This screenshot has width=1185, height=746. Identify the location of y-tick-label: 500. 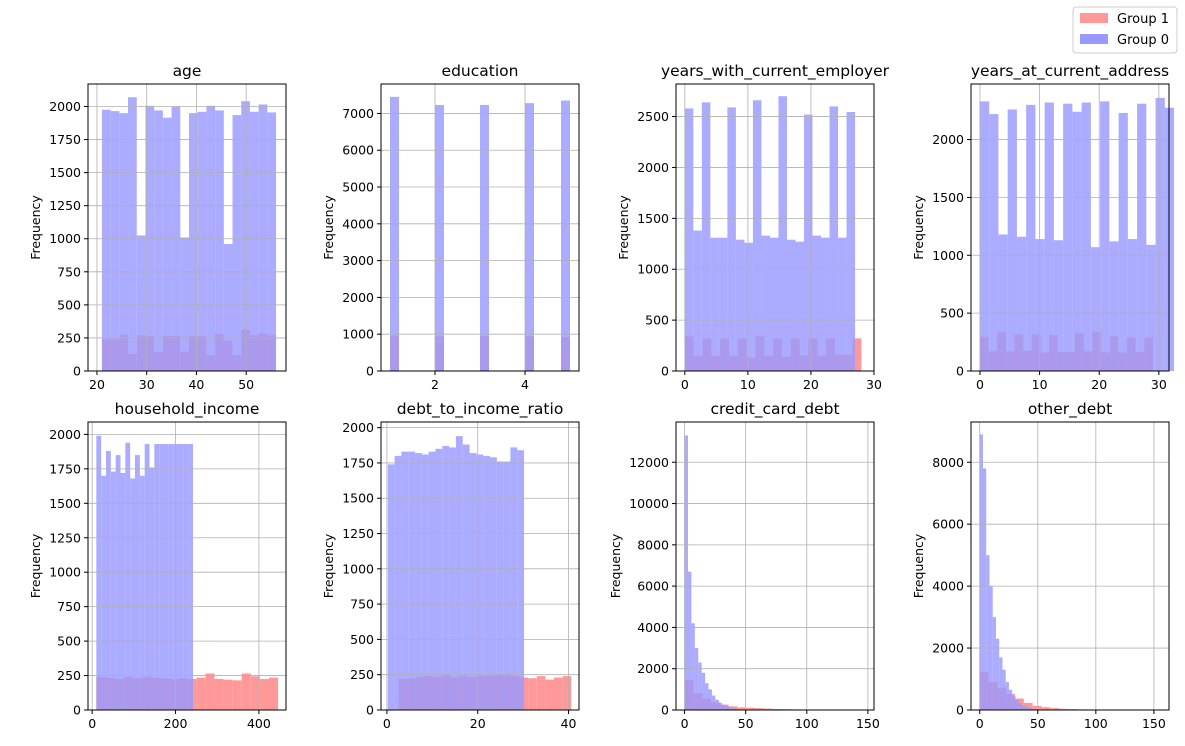
(69, 304).